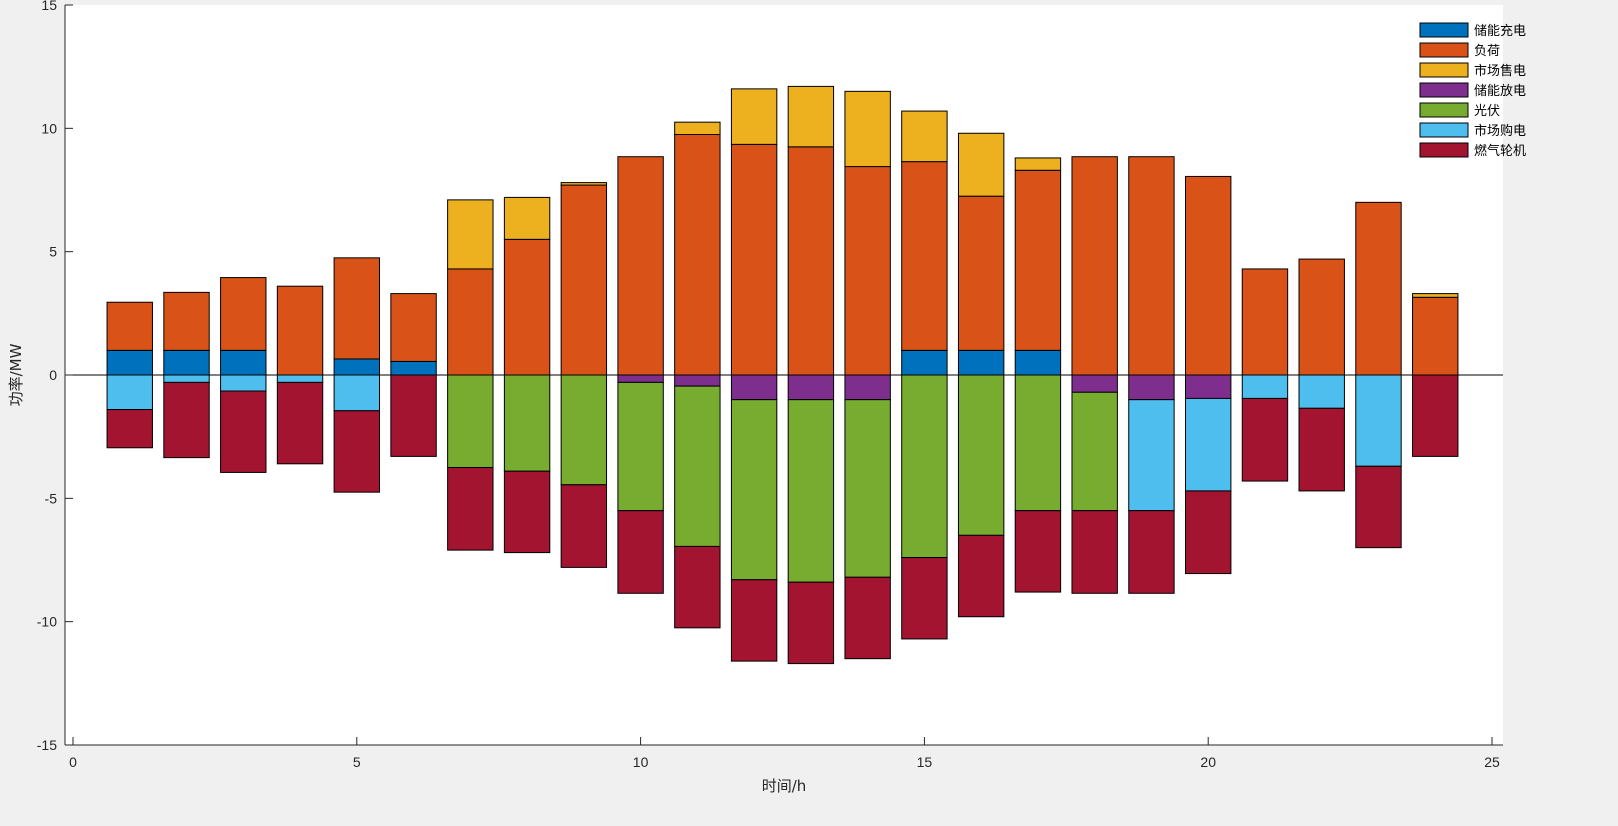 The width and height of the screenshot is (1618, 826). What do you see at coordinates (16, 374) in the screenshot?
I see `y-axis-label: 功率/MW` at bounding box center [16, 374].